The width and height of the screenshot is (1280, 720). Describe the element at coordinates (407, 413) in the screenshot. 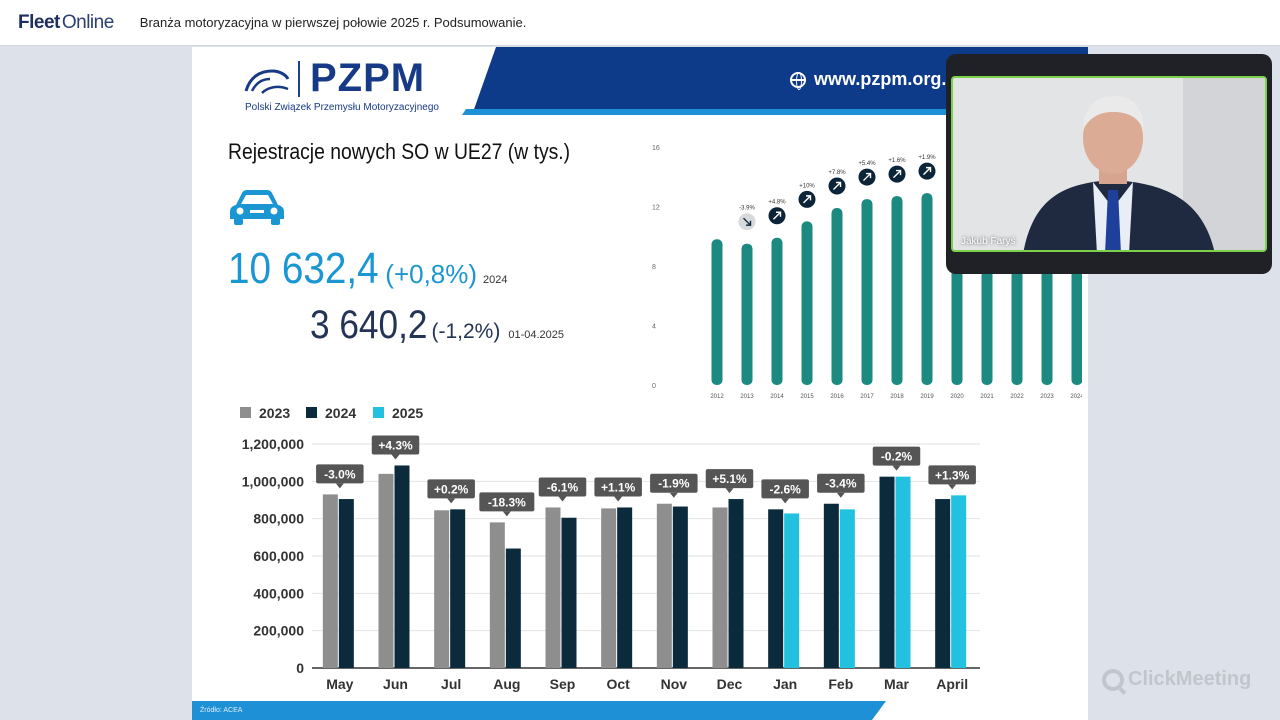

I see `legend-label: 2025` at that location.